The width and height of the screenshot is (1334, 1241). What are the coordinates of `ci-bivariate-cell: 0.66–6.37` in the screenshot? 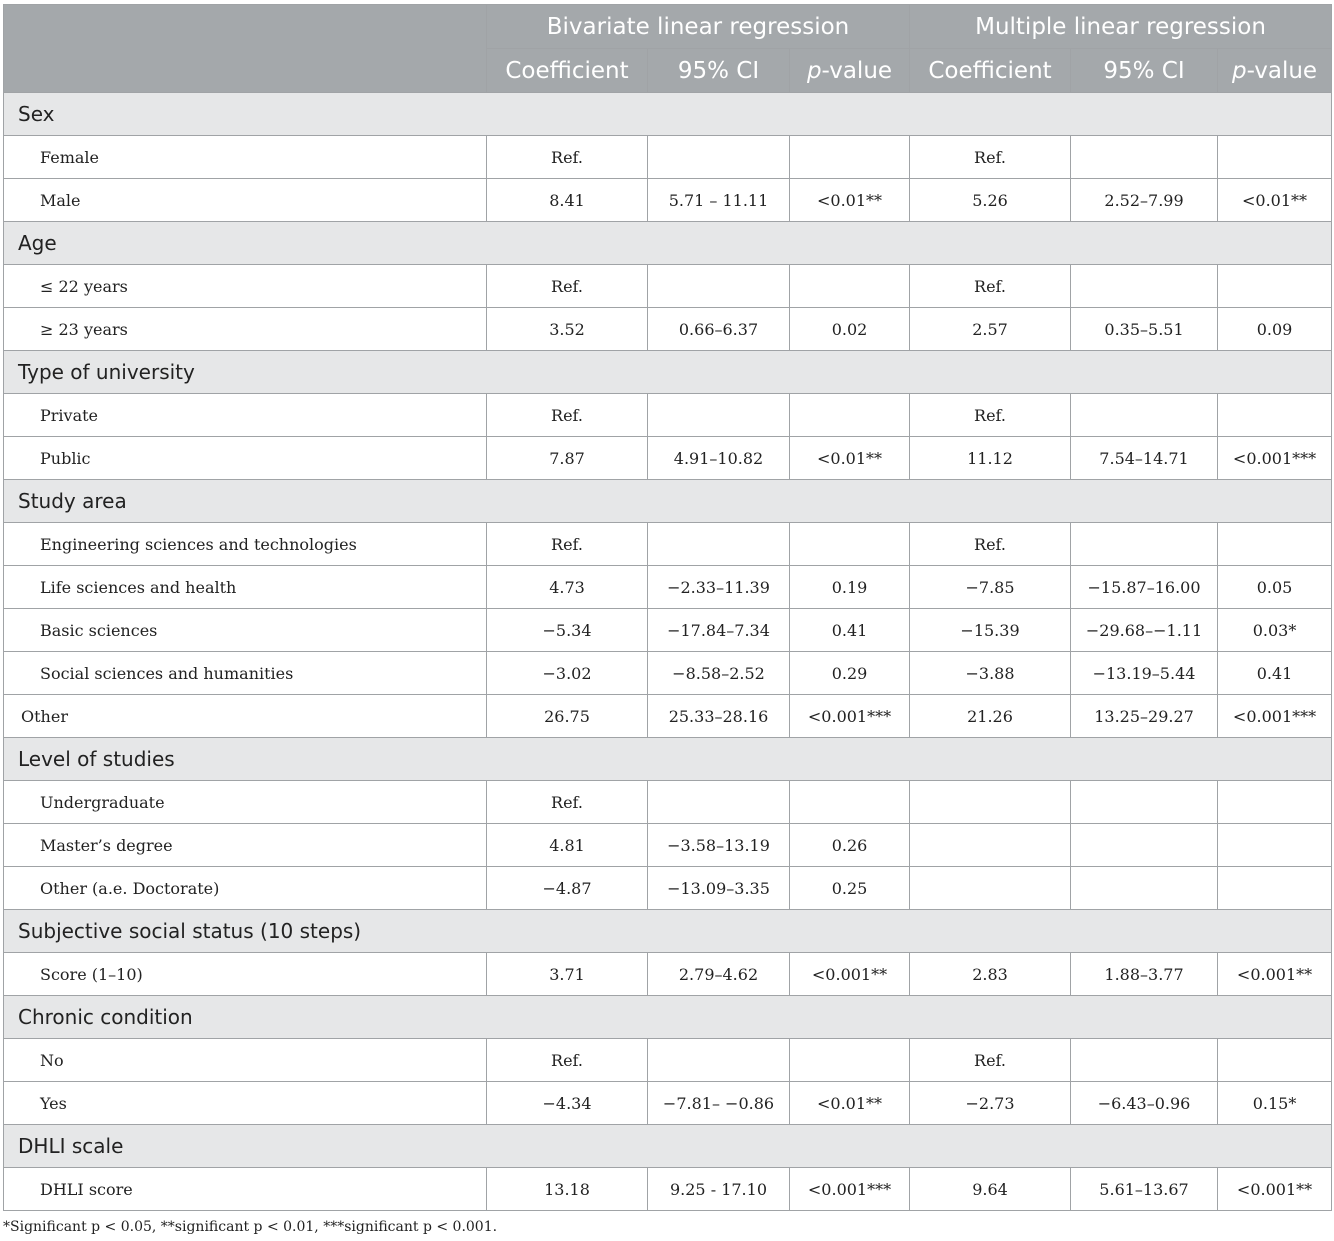 It's located at (718, 329).